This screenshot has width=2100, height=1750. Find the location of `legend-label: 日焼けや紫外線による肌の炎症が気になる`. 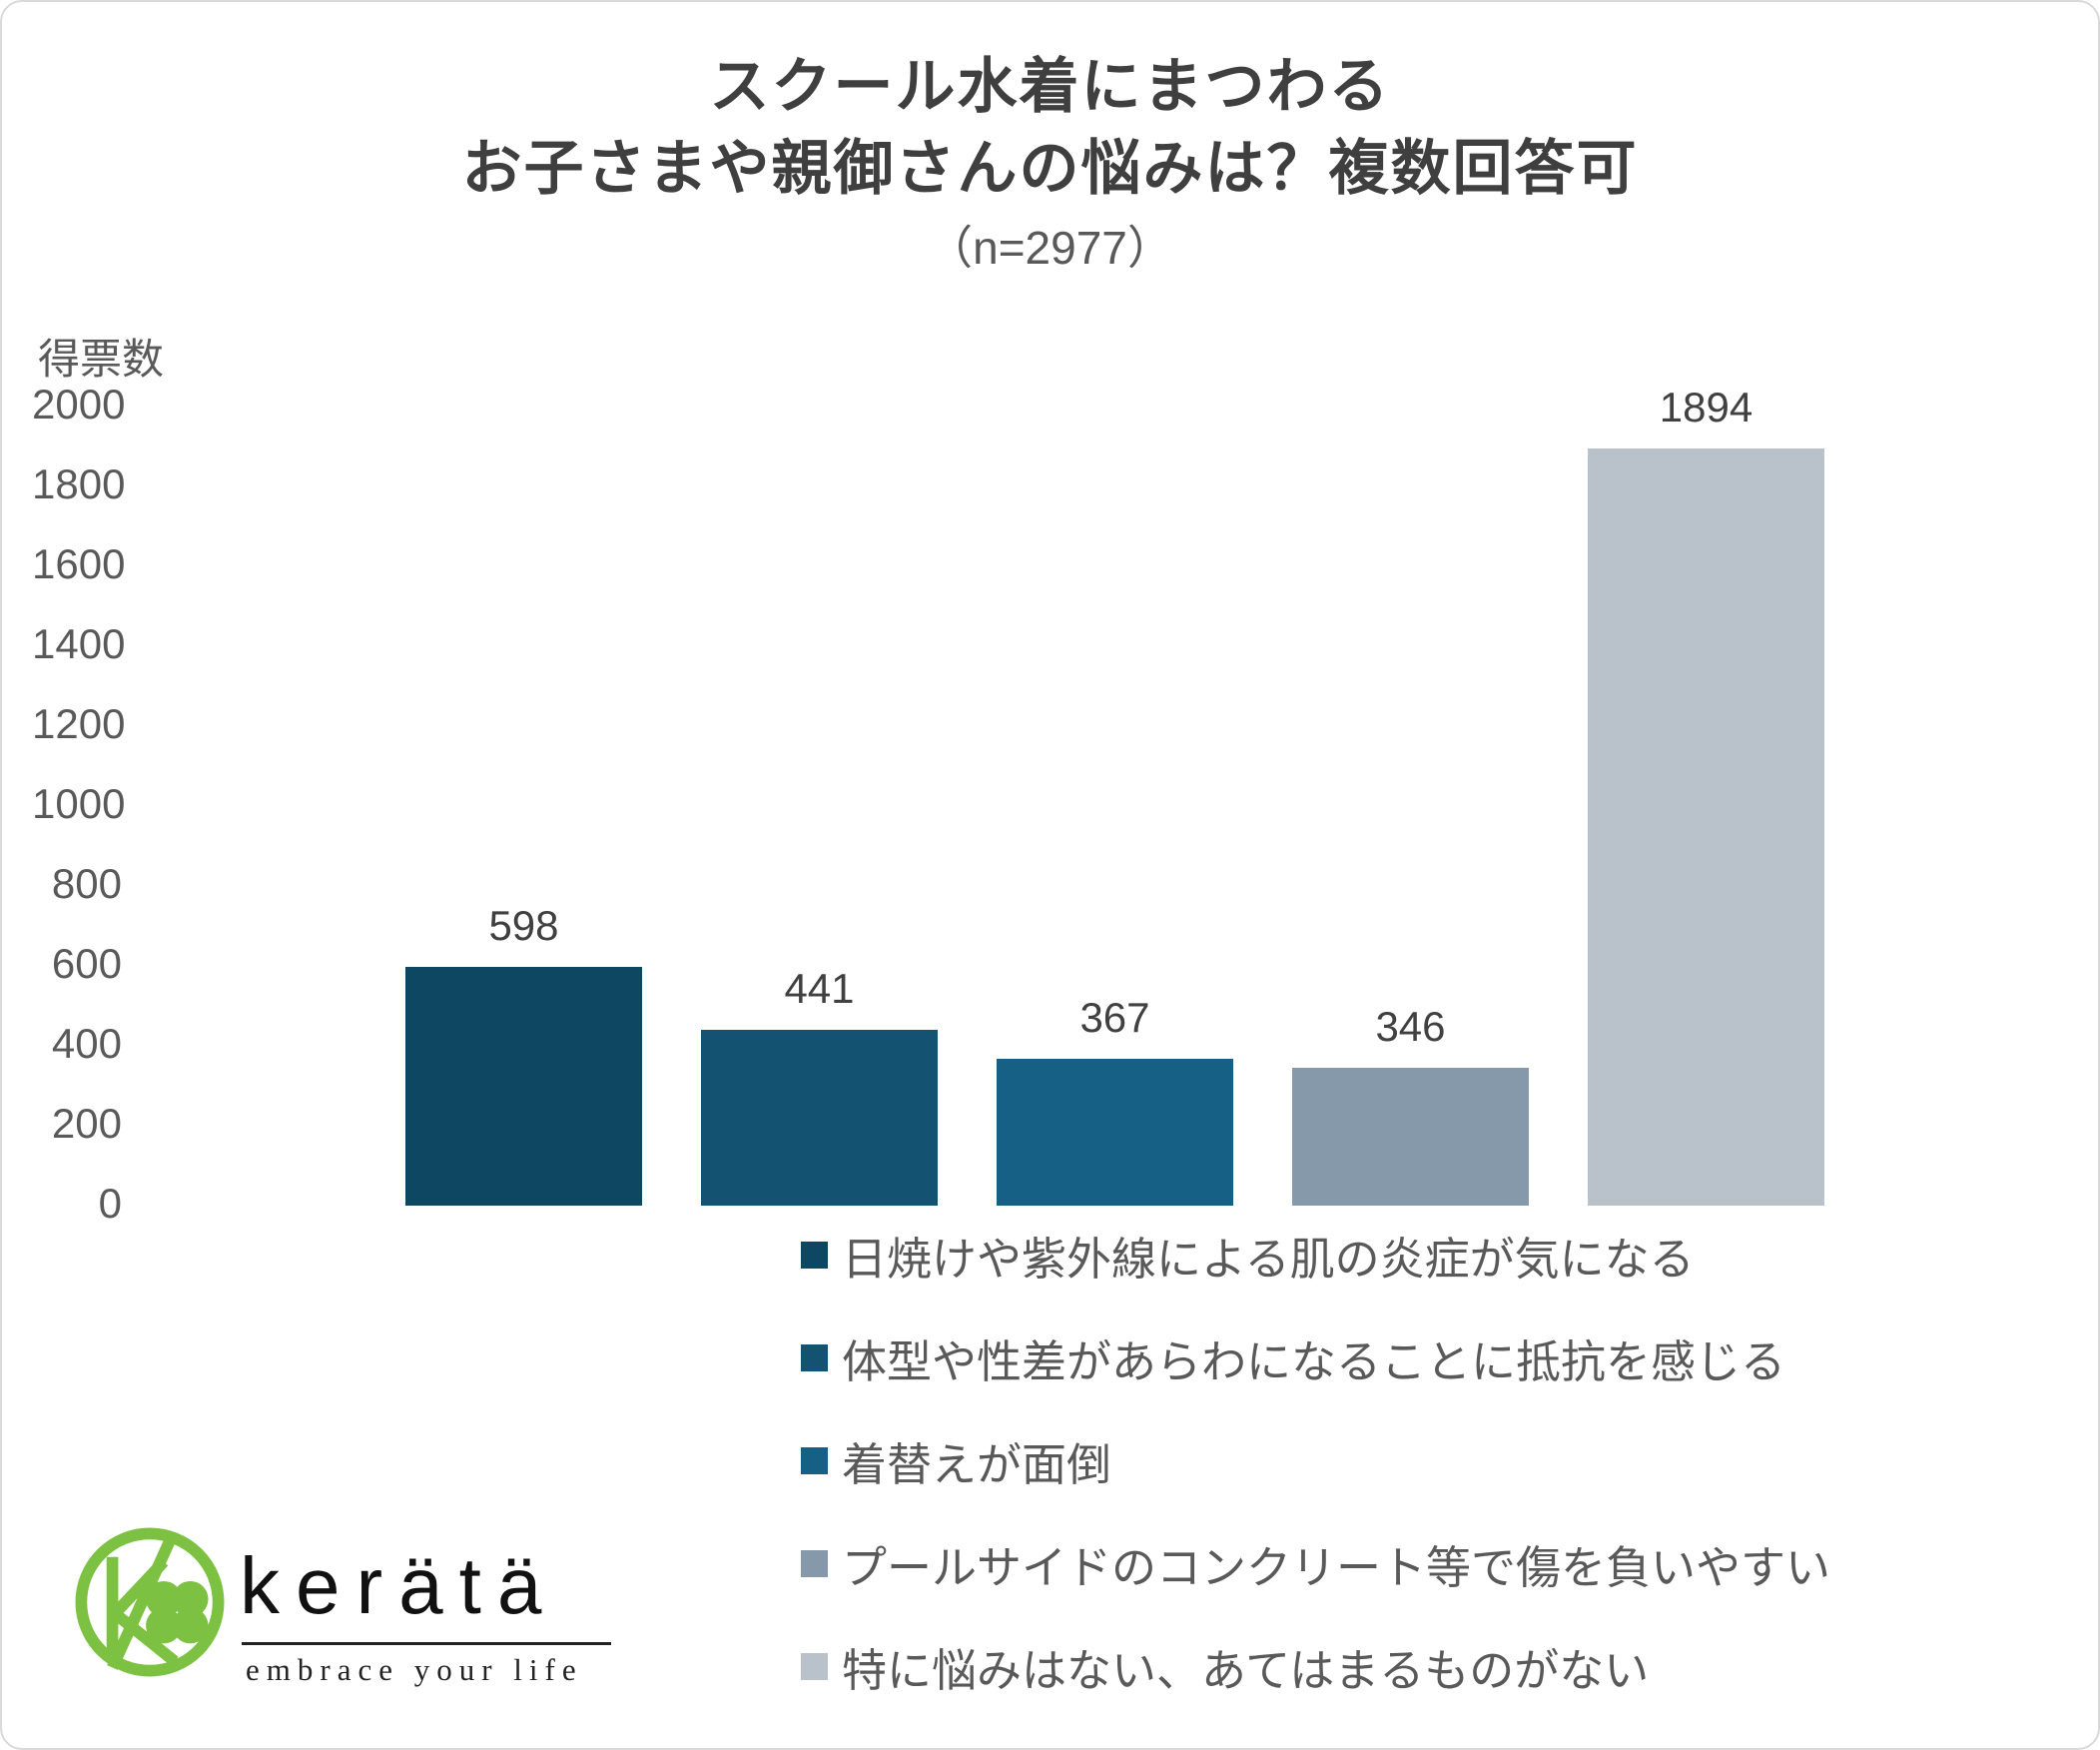

legend-label: 日焼けや紫外線による肌の炎症が気になる is located at coordinates (1268, 1259).